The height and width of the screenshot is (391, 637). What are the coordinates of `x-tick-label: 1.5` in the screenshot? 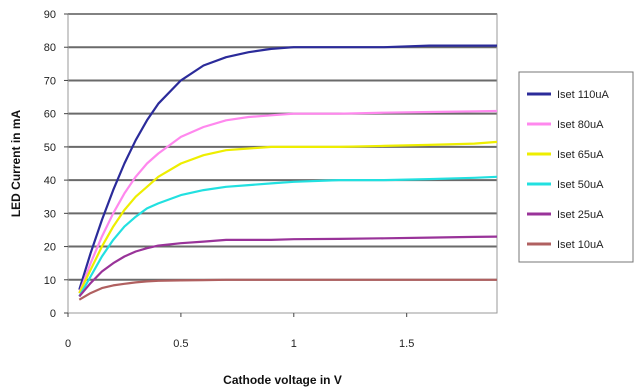 It's located at (406, 344).